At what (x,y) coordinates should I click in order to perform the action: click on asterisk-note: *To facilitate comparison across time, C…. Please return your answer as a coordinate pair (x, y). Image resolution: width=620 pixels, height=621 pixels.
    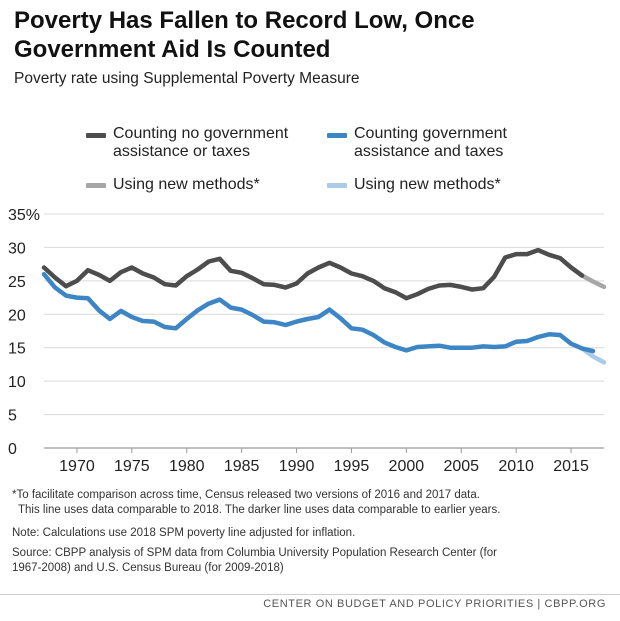
    Looking at the image, I should click on (312, 503).